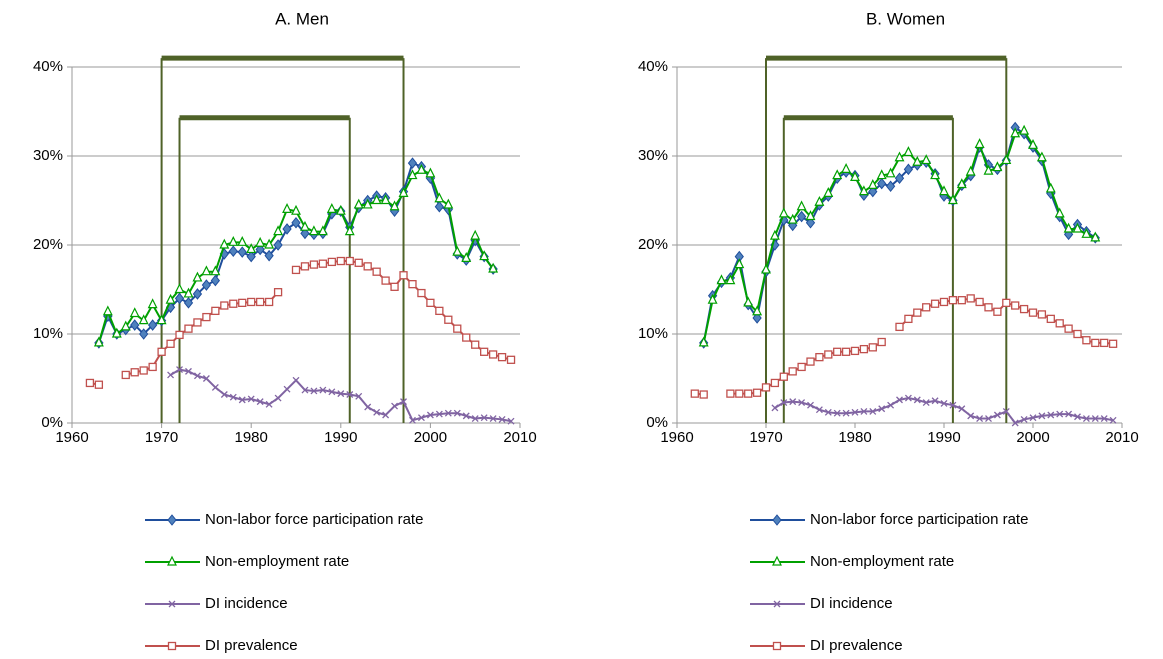 The height and width of the screenshot is (659, 1163). I want to click on x-tick-label: 1990, so click(943, 437).